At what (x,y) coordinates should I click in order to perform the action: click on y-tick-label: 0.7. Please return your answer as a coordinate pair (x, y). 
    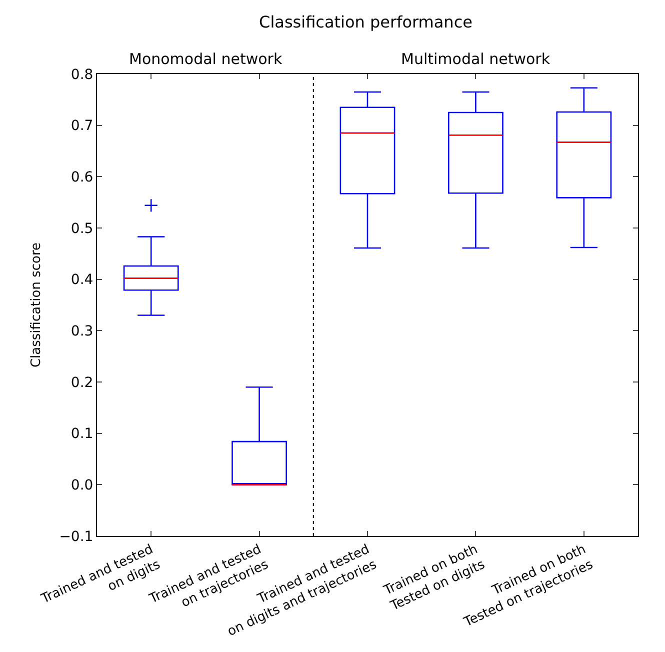
    Looking at the image, I should click on (82, 126).